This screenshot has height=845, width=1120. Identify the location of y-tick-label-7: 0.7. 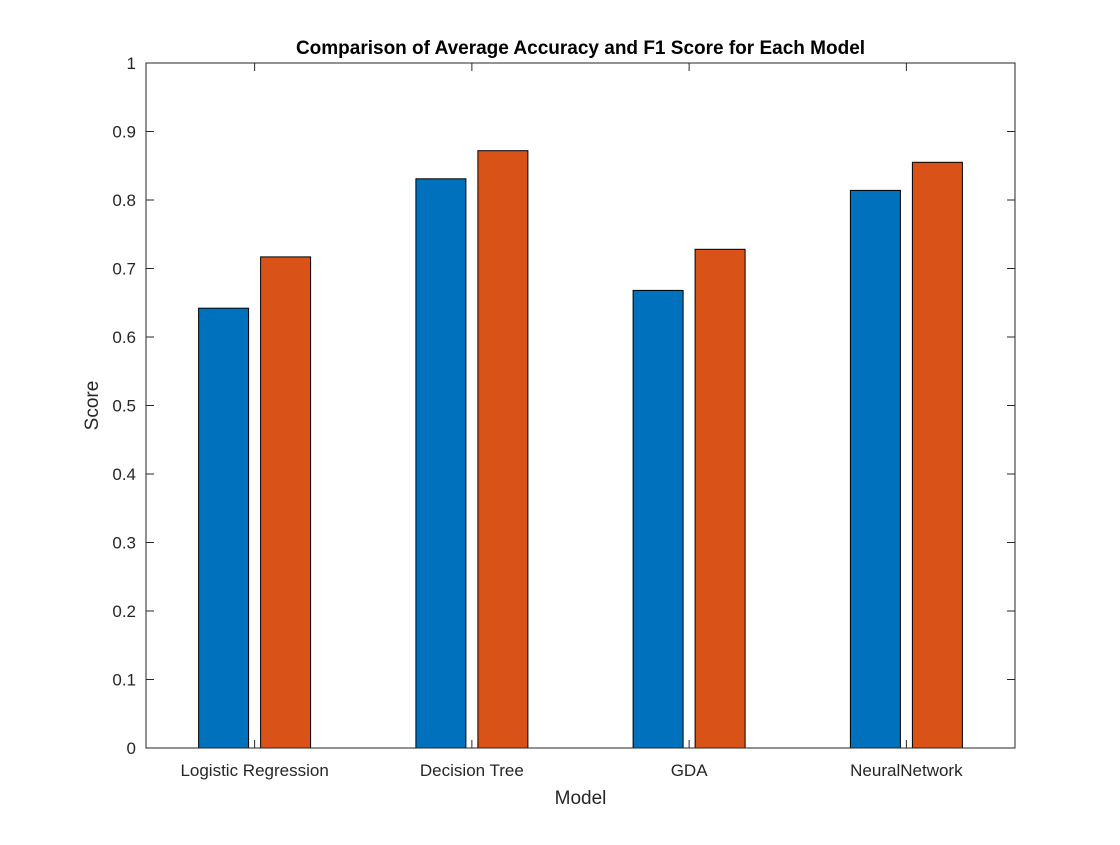
(124, 269).